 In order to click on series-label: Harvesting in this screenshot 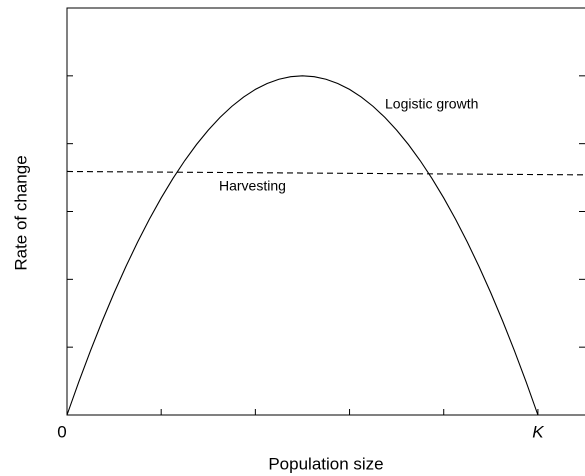, I will do `click(252, 186)`.